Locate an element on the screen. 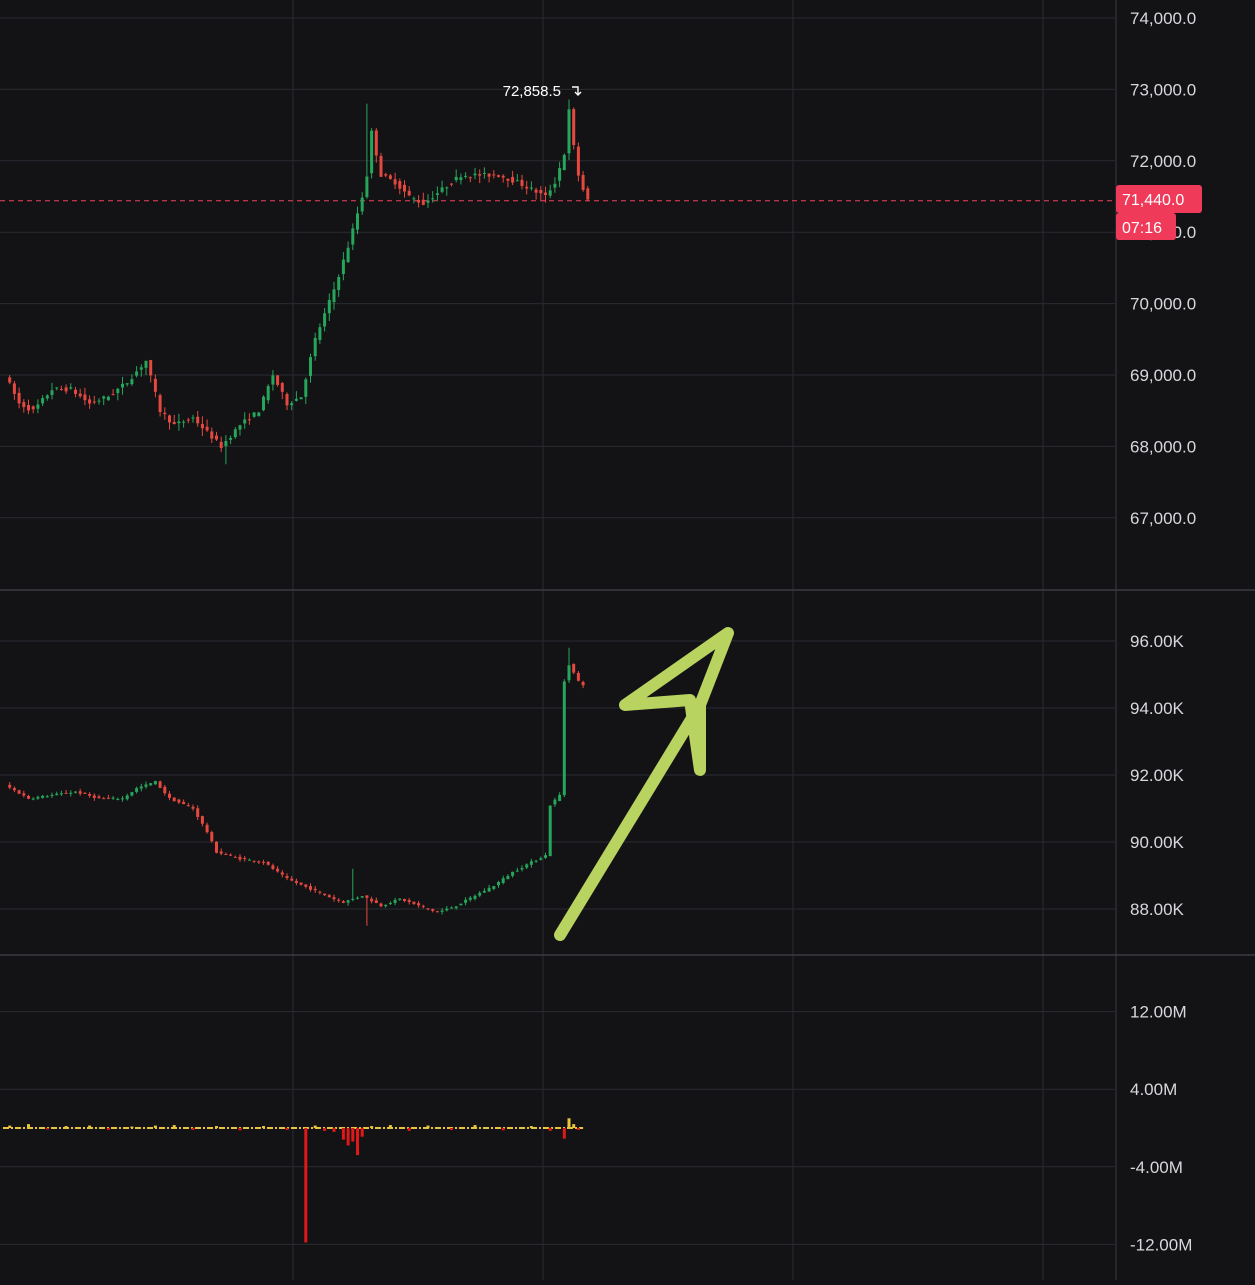 This screenshot has height=1285, width=1255. axis-tick-label: 70,000.0 is located at coordinates (1163, 304).